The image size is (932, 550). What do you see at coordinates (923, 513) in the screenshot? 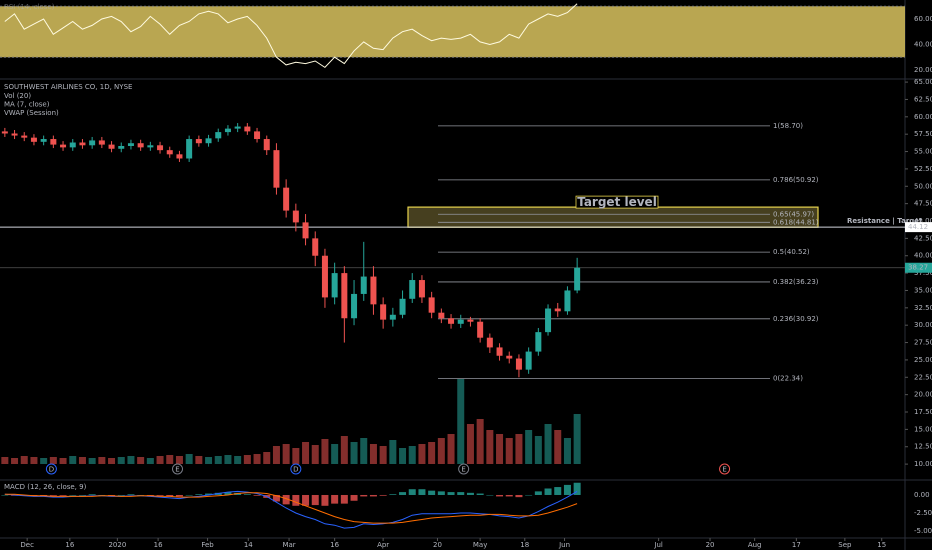
I see `macd-tick-label: -2.50` at bounding box center [923, 513].